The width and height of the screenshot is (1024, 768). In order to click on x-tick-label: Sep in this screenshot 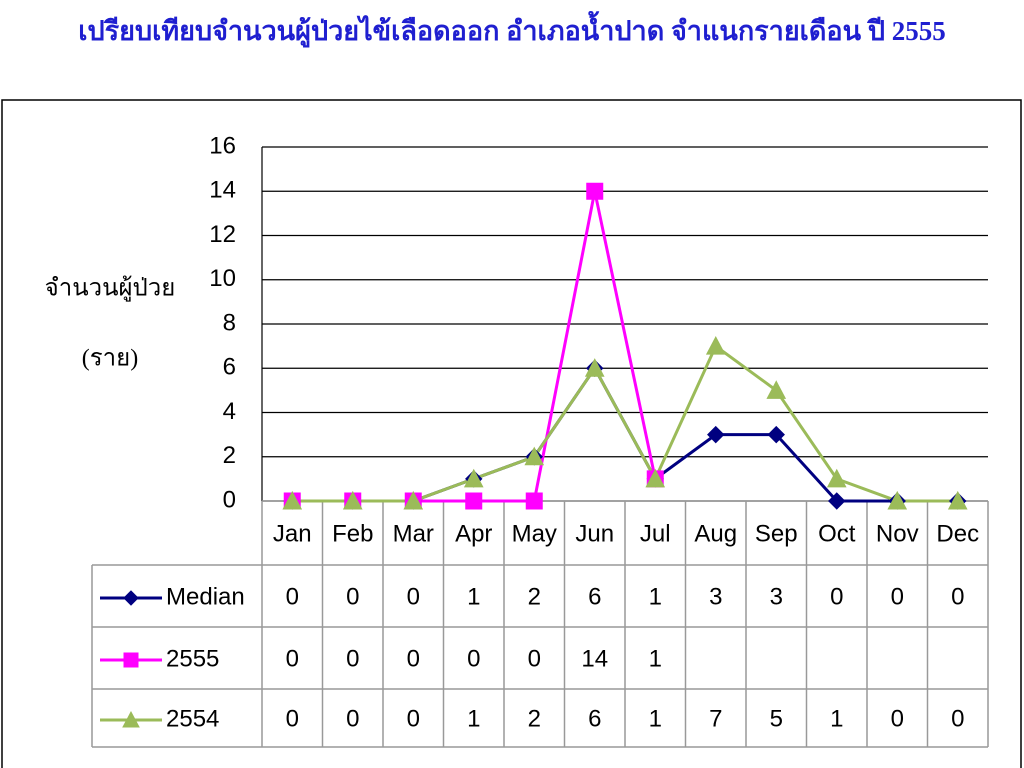, I will do `click(776, 533)`.